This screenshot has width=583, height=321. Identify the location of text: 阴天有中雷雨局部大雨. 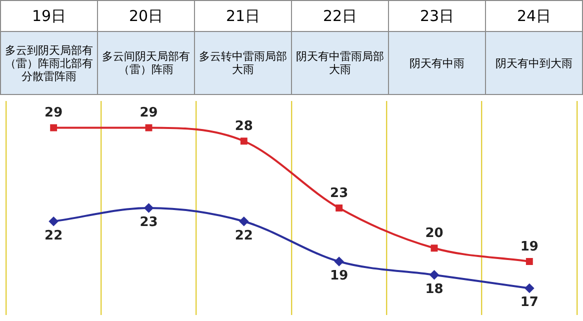
(340, 63).